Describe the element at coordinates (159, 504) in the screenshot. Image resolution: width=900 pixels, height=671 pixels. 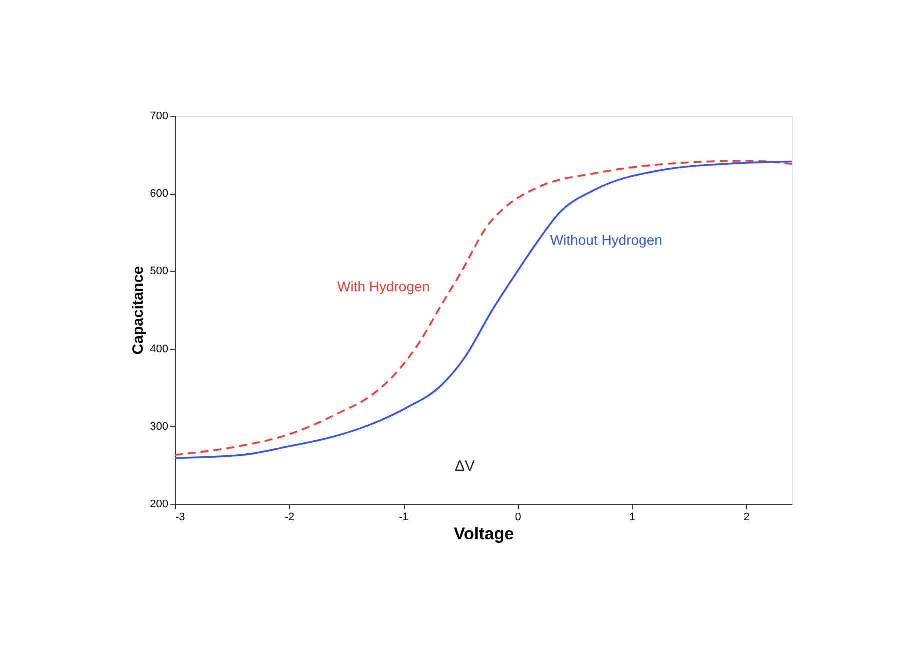
I see `y-tick-label: 200` at that location.